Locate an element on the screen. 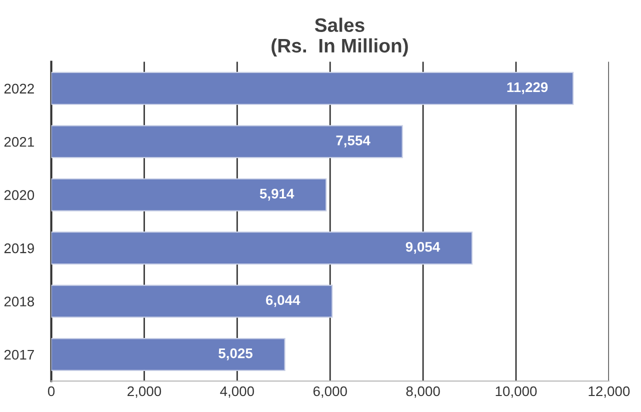  data-label: 5,914 is located at coordinates (277, 194).